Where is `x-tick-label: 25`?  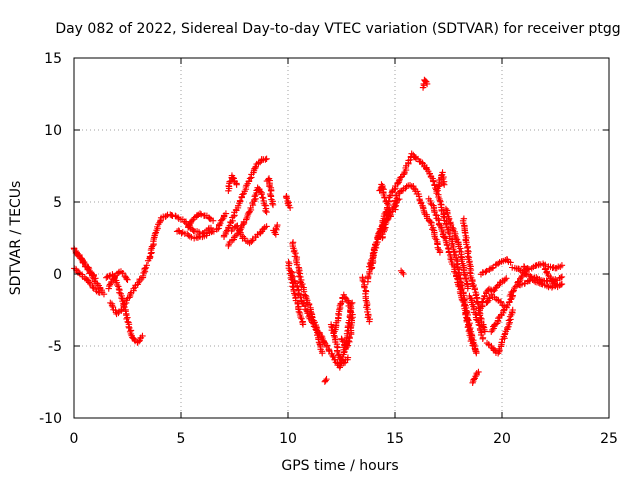 x-tick-label: 25 is located at coordinates (609, 439).